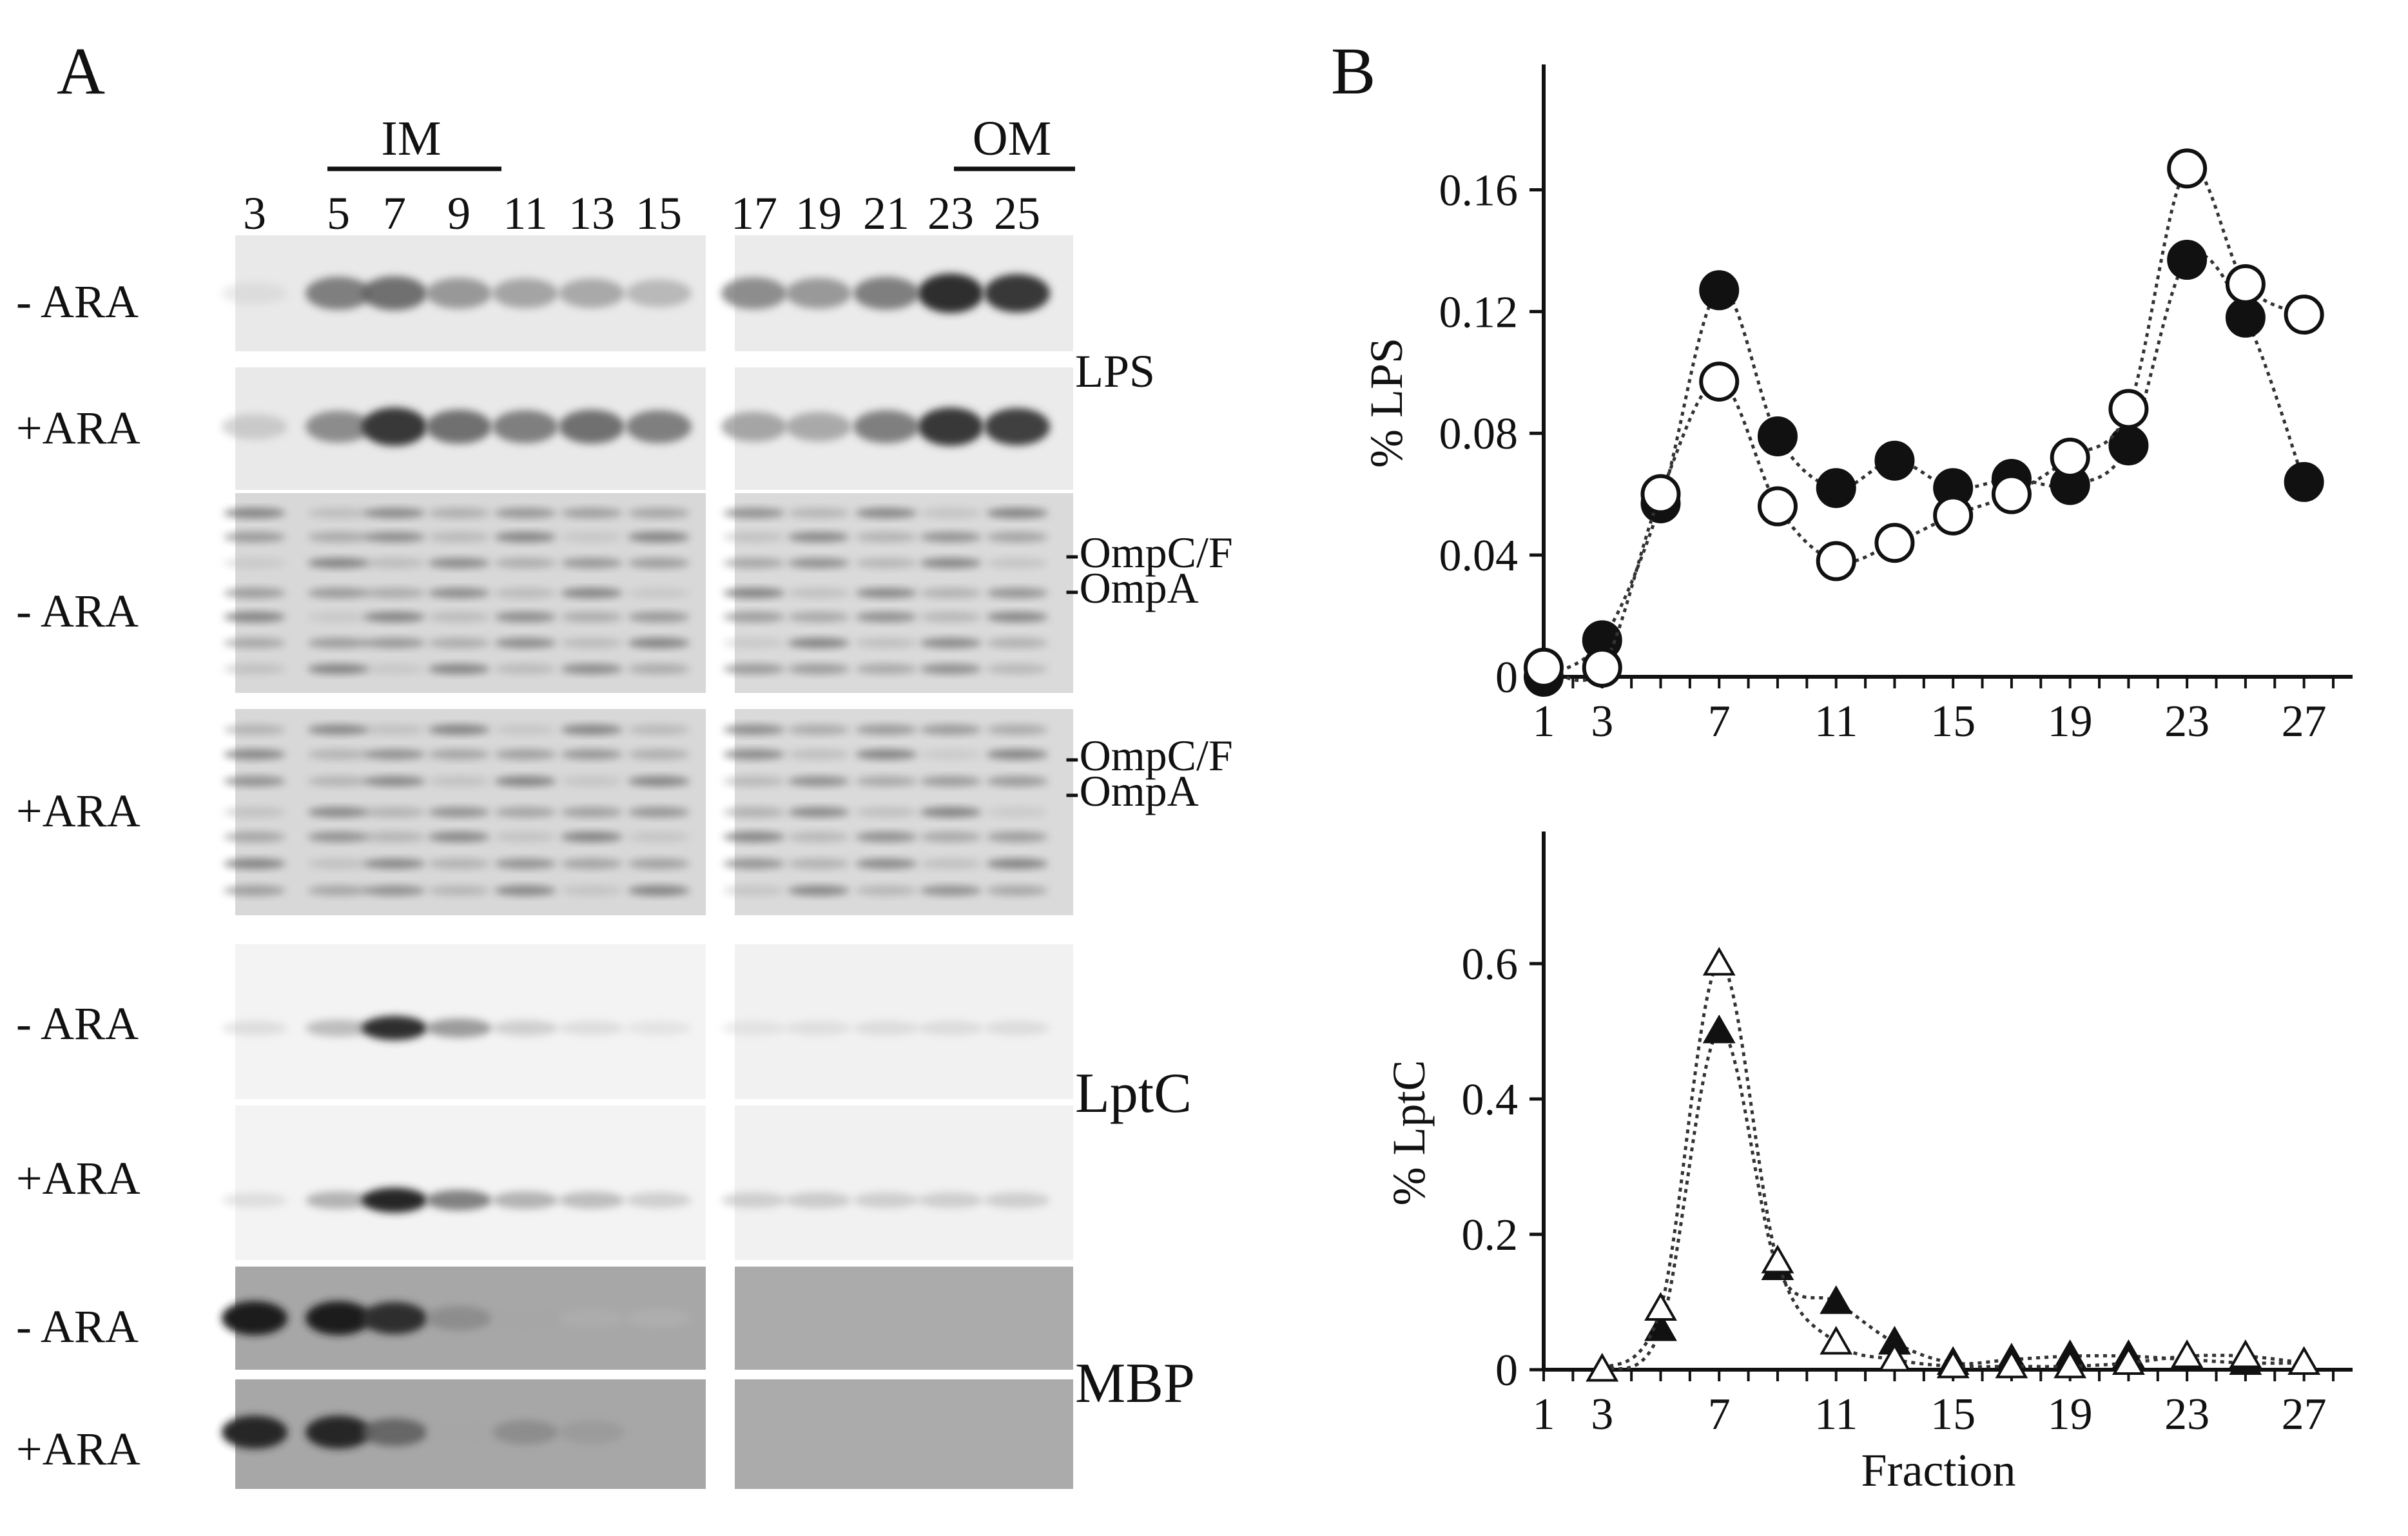  I want to click on om-bracket-label: OM, so click(1012, 139).